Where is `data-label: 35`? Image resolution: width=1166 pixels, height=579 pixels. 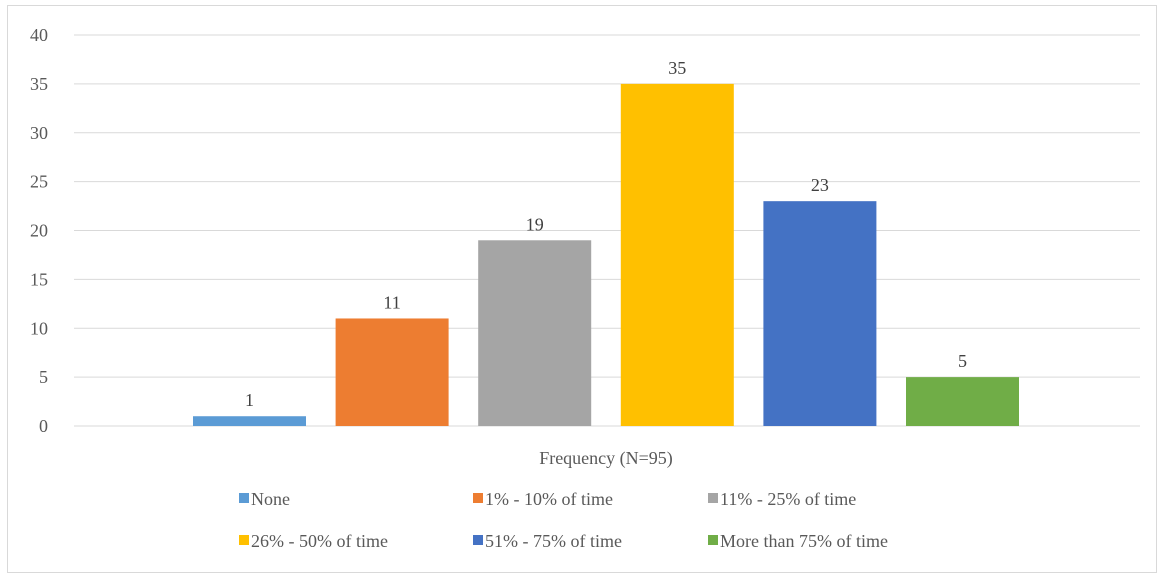
data-label: 35 is located at coordinates (677, 68).